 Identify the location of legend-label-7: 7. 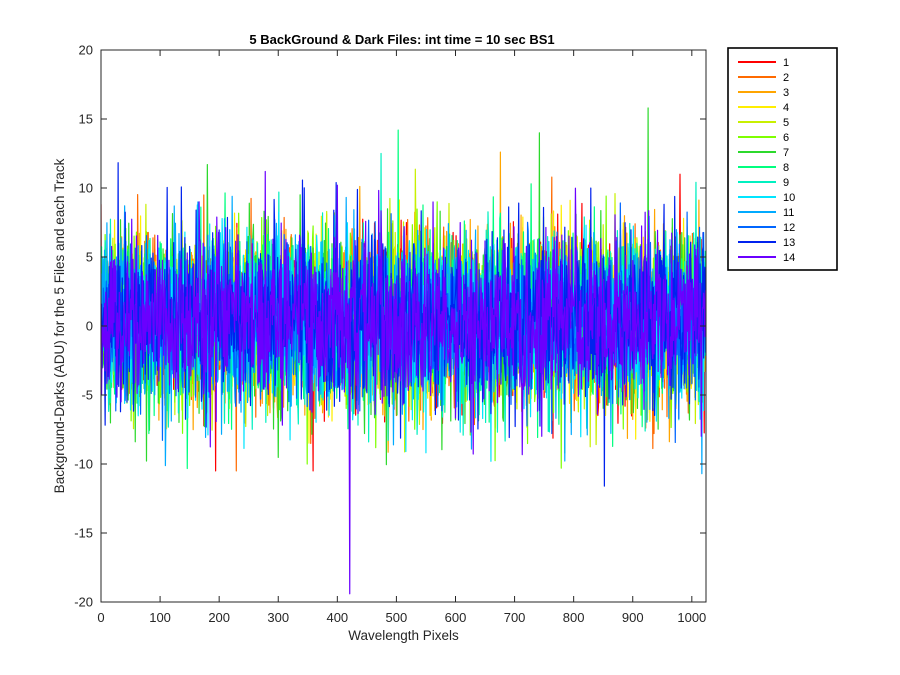
(786, 153).